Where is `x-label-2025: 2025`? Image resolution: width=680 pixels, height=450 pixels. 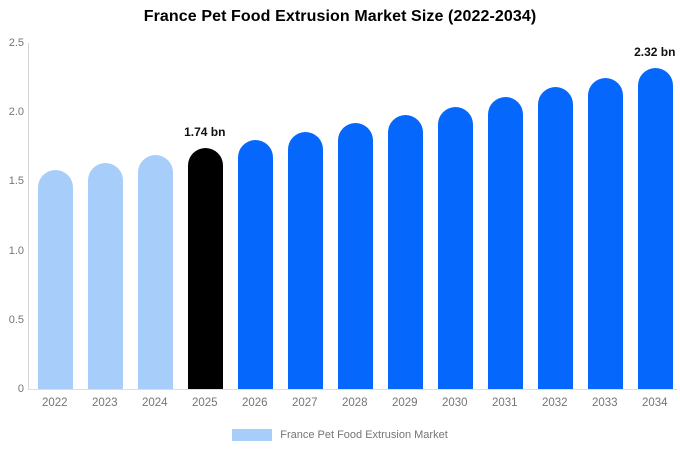
x-label-2025: 2025 is located at coordinates (205, 403).